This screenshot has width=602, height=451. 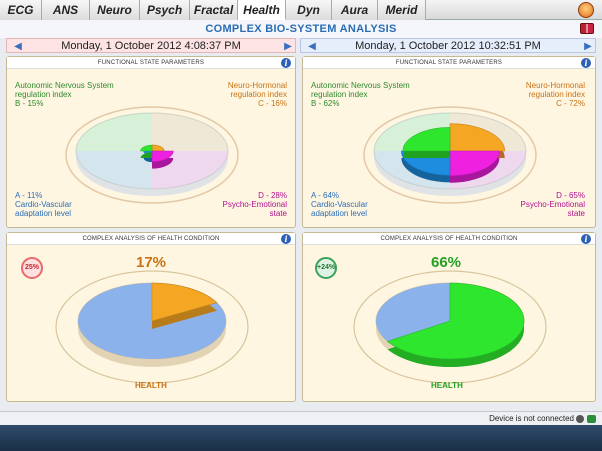 I want to click on connection-status: Device is not connected, so click(x=531, y=418).